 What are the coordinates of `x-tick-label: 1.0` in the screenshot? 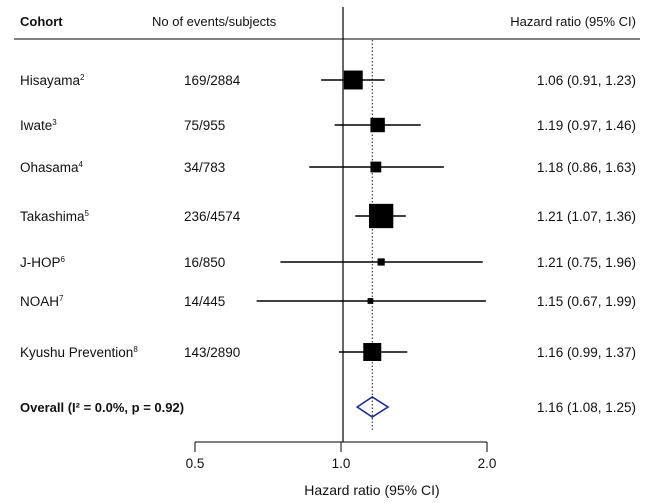 It's located at (341, 463).